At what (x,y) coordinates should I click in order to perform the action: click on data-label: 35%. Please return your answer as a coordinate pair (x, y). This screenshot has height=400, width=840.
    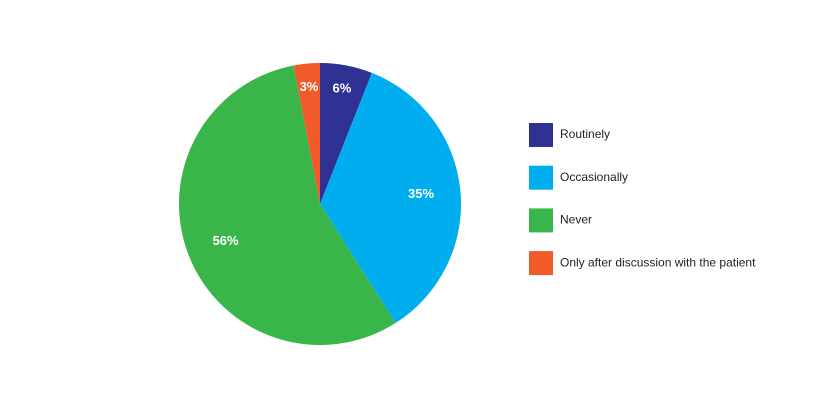
    Looking at the image, I should click on (421, 193).